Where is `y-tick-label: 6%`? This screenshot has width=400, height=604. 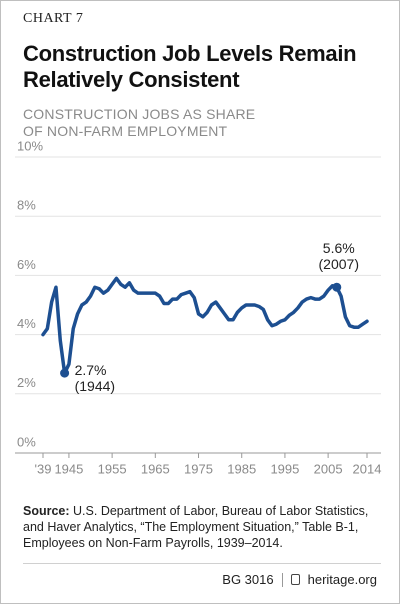
y-tick-label: 6% is located at coordinates (26, 264).